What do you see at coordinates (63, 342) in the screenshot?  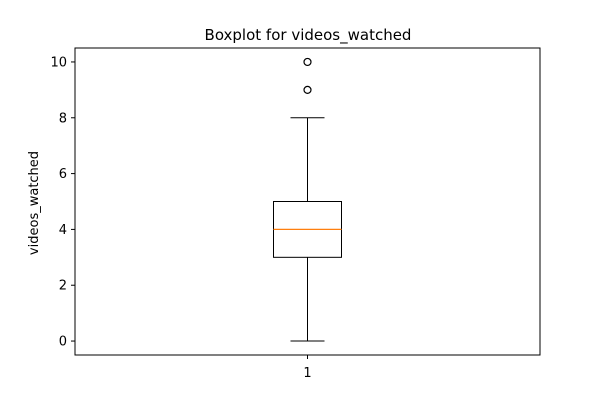 I see `y-tick-label: 0` at bounding box center [63, 342].